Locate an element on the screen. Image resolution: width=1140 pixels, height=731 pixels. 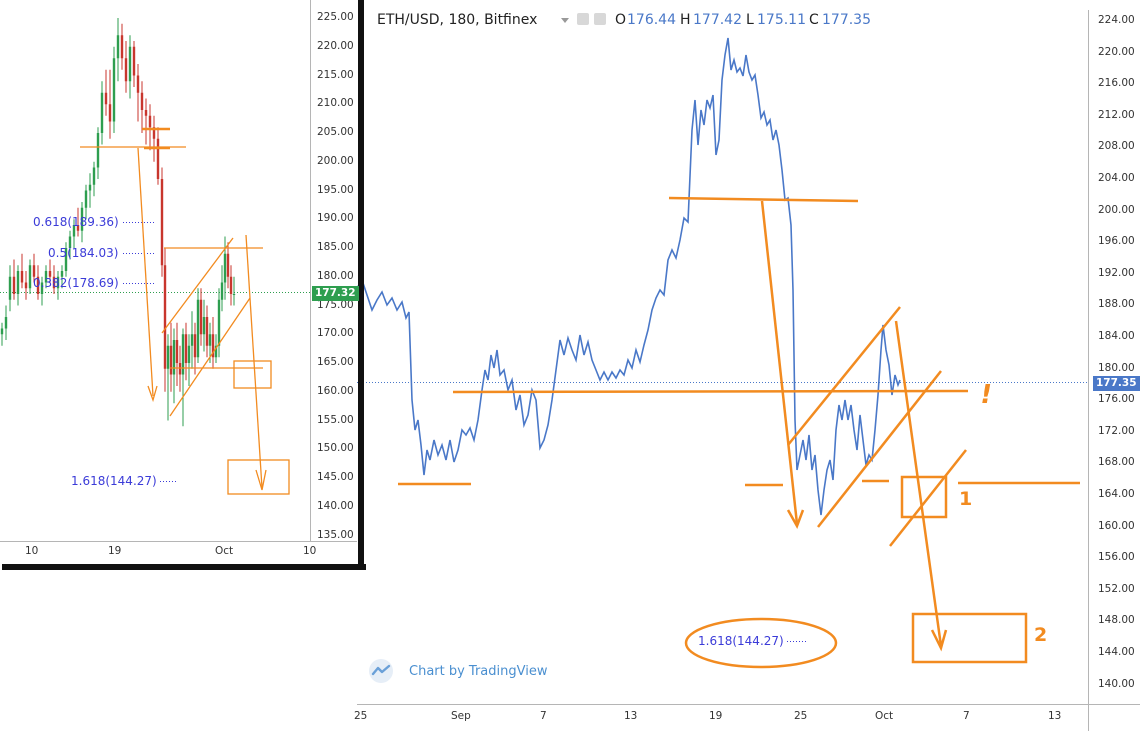
drop-arrow-1-head is located at coordinates (795, 519).